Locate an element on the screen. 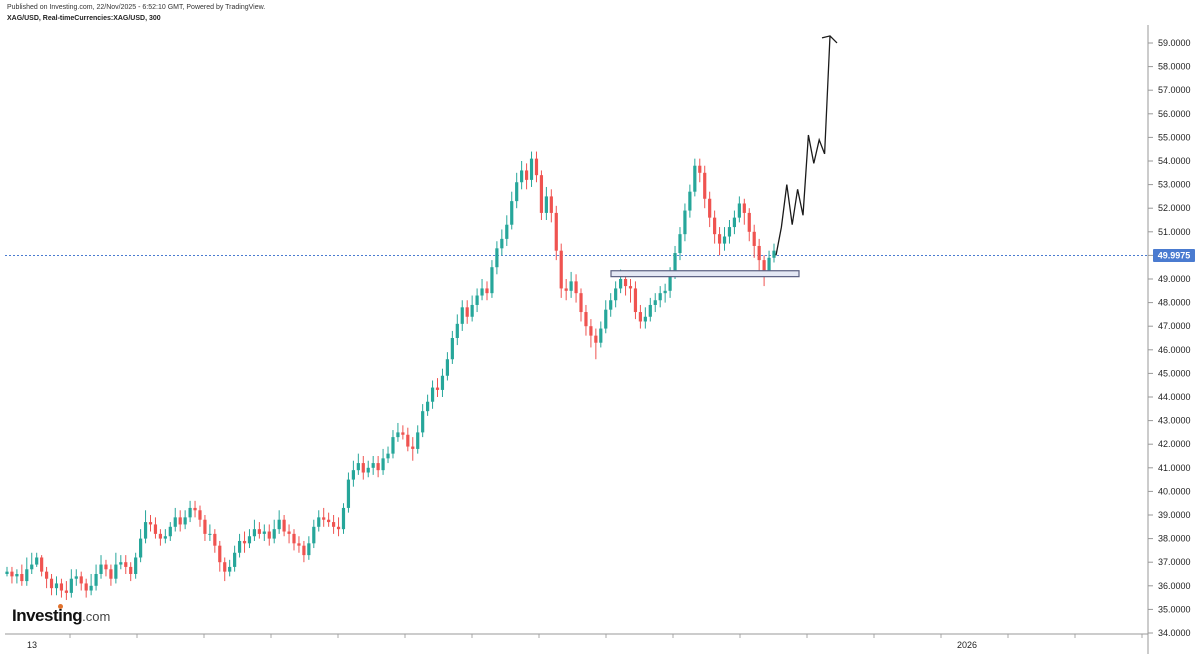 The image size is (1200, 654). current-price-value: 49.9975 is located at coordinates (1174, 255).